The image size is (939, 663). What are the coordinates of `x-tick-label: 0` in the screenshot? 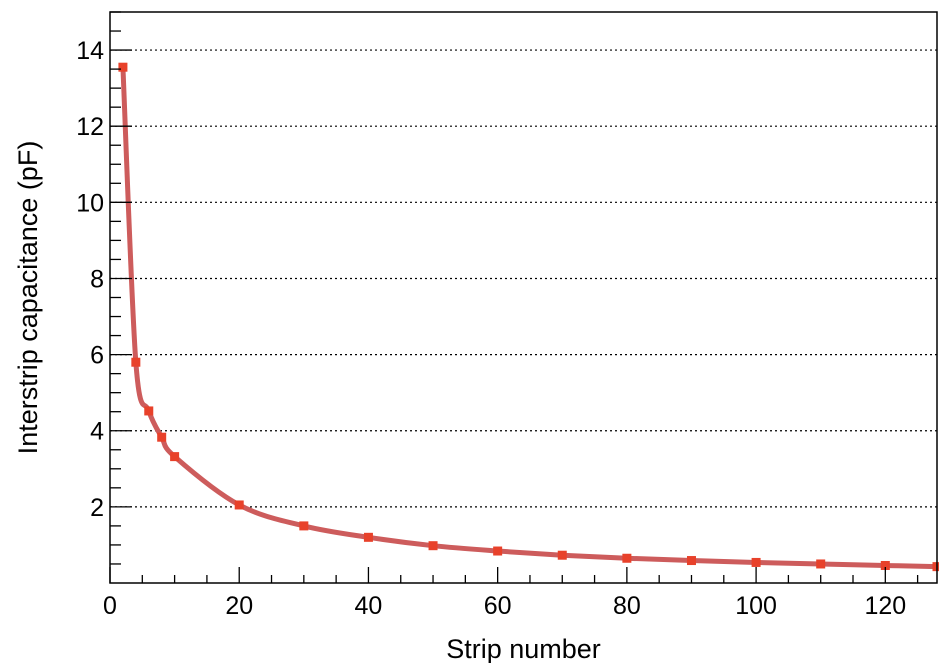 It's located at (110, 606).